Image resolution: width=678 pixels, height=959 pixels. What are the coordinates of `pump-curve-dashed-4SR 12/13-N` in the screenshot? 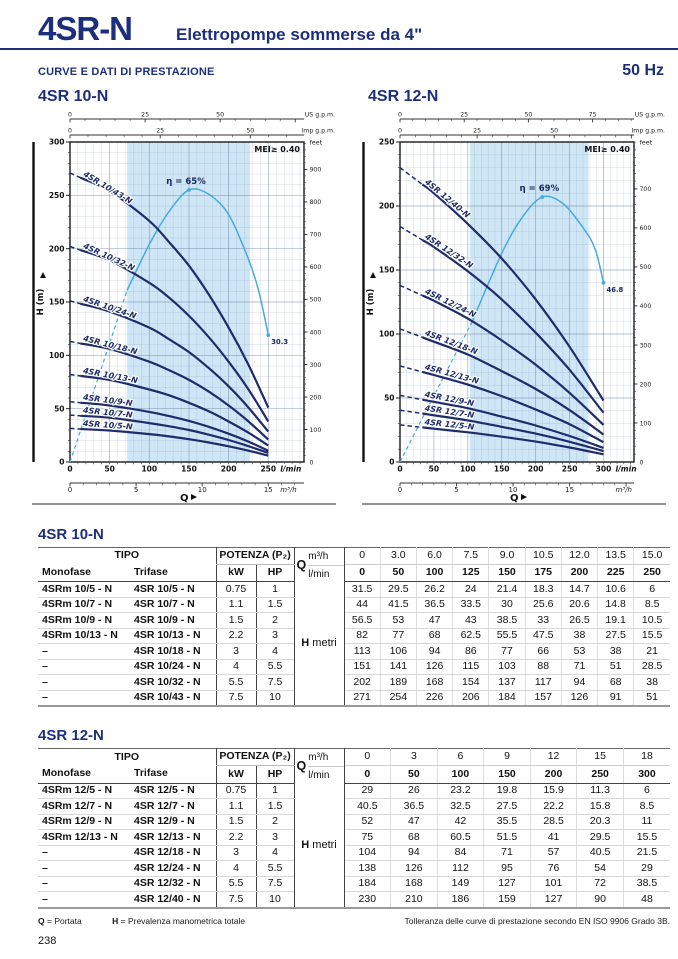 It's located at (411, 368).